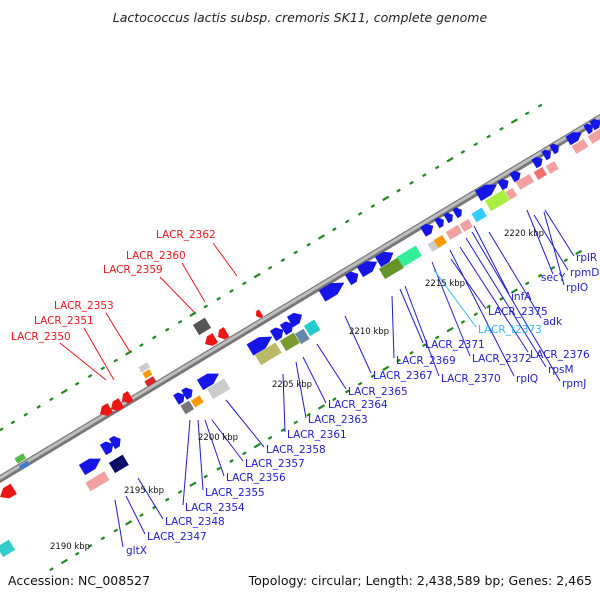 The height and width of the screenshot is (600, 600). Describe the element at coordinates (369, 332) in the screenshot. I see `tick-label-2210: 2210 kbp` at that location.